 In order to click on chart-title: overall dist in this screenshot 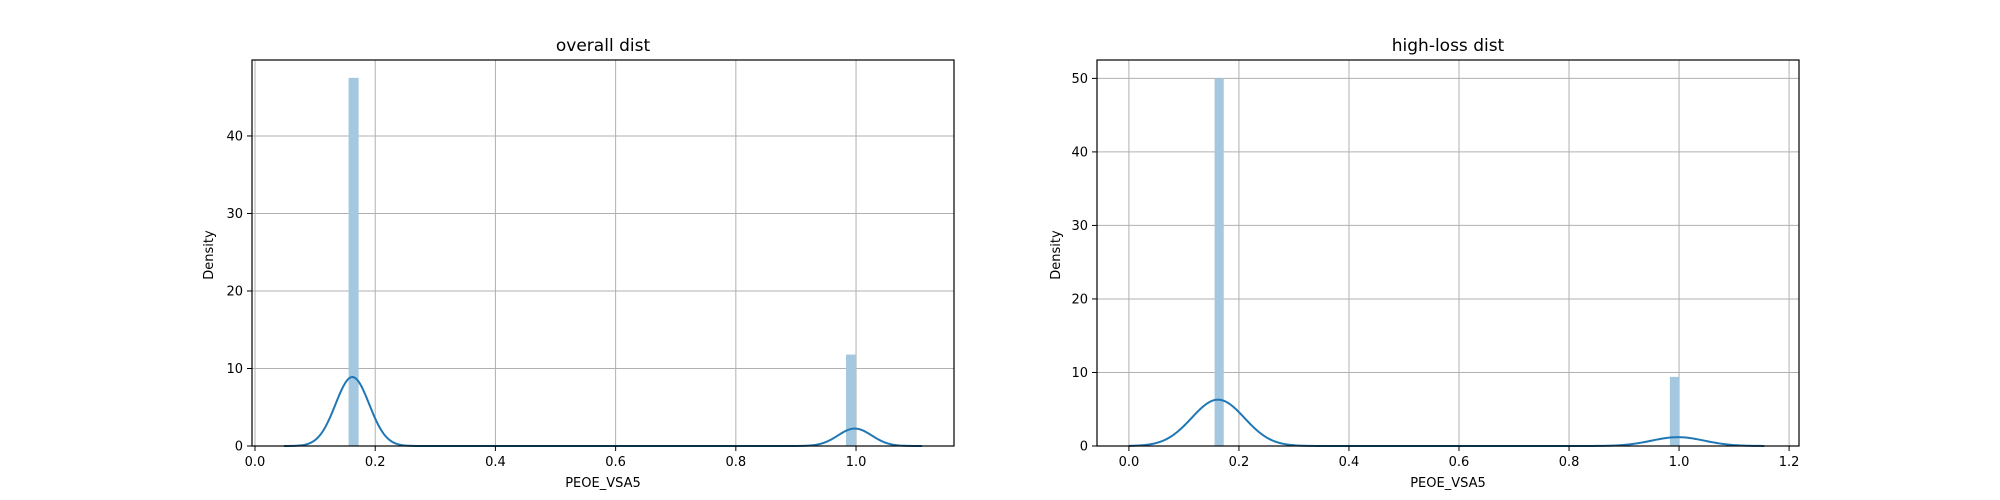, I will do `click(603, 46)`.